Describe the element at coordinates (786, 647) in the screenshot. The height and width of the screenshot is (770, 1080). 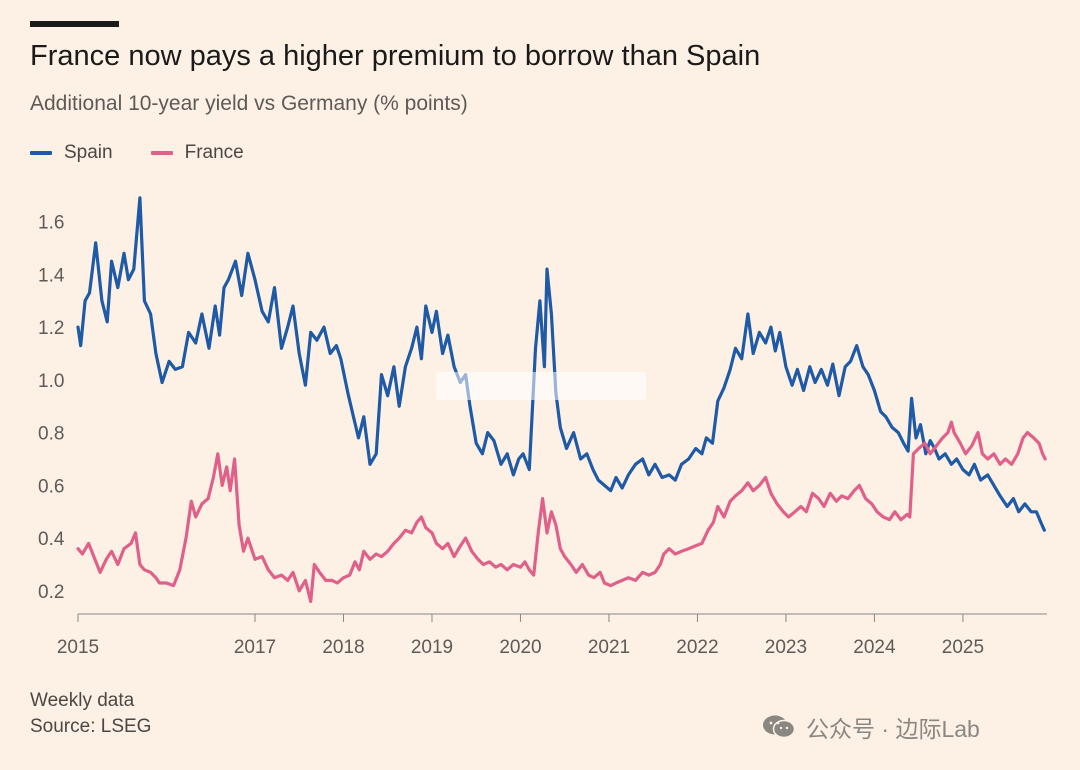
I see `x-tick-label: 2023` at that location.